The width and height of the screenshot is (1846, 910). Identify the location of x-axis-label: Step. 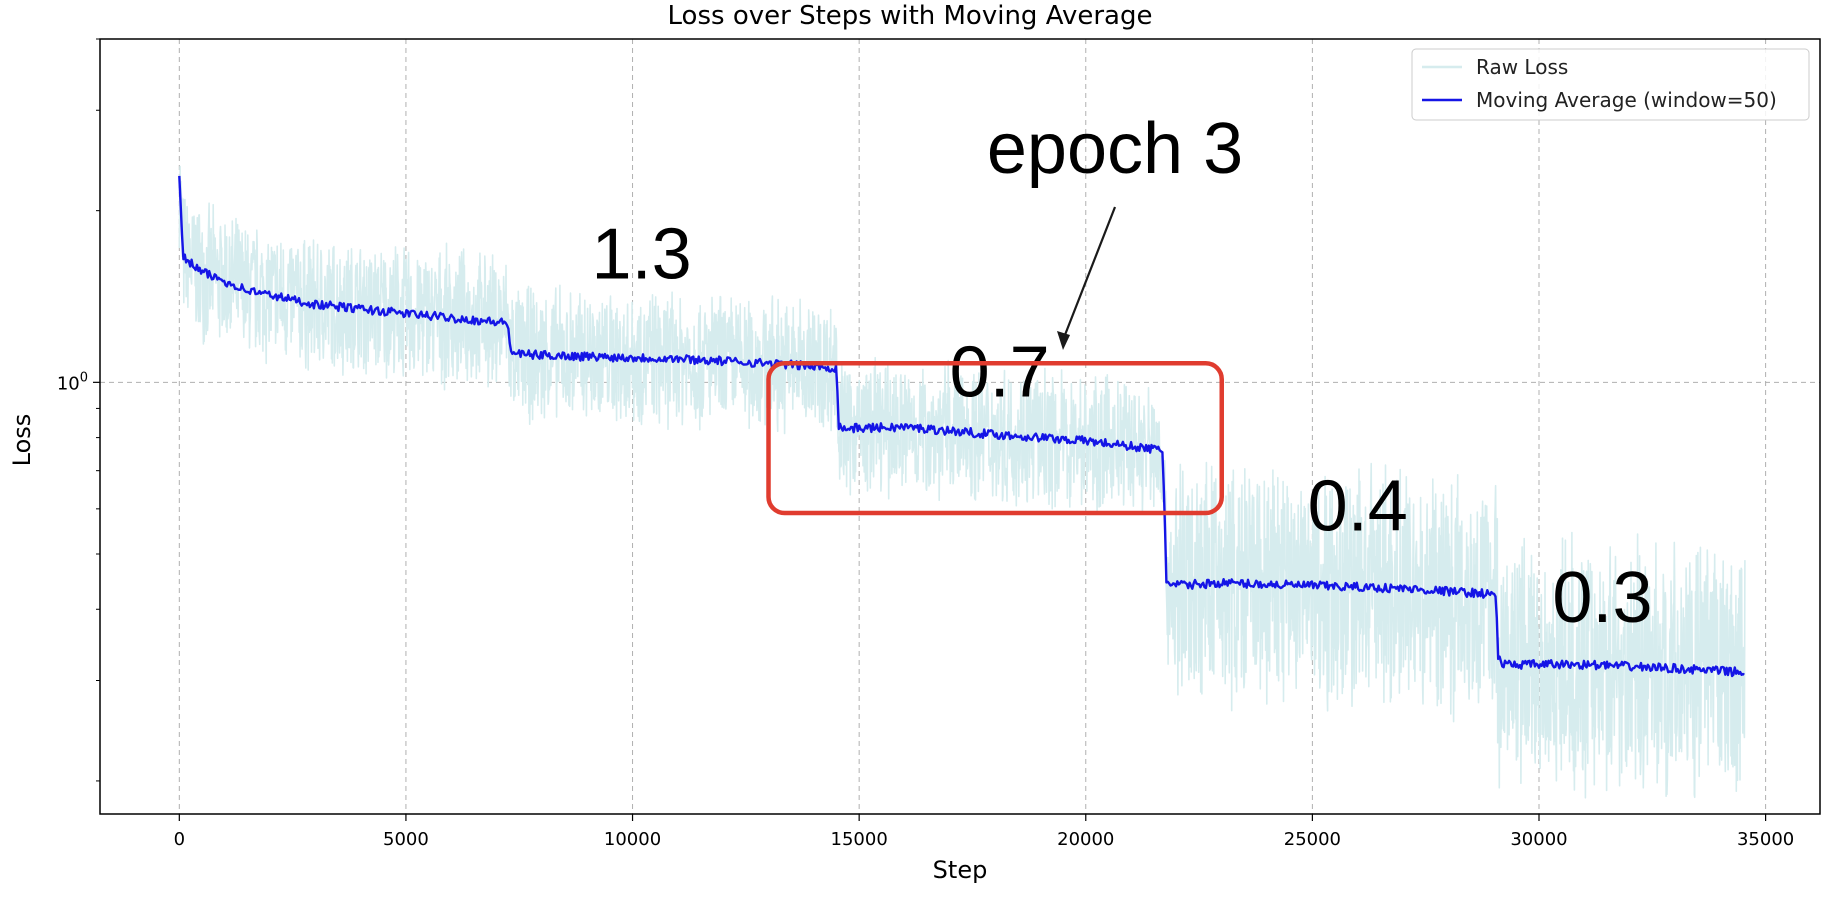
(960, 870).